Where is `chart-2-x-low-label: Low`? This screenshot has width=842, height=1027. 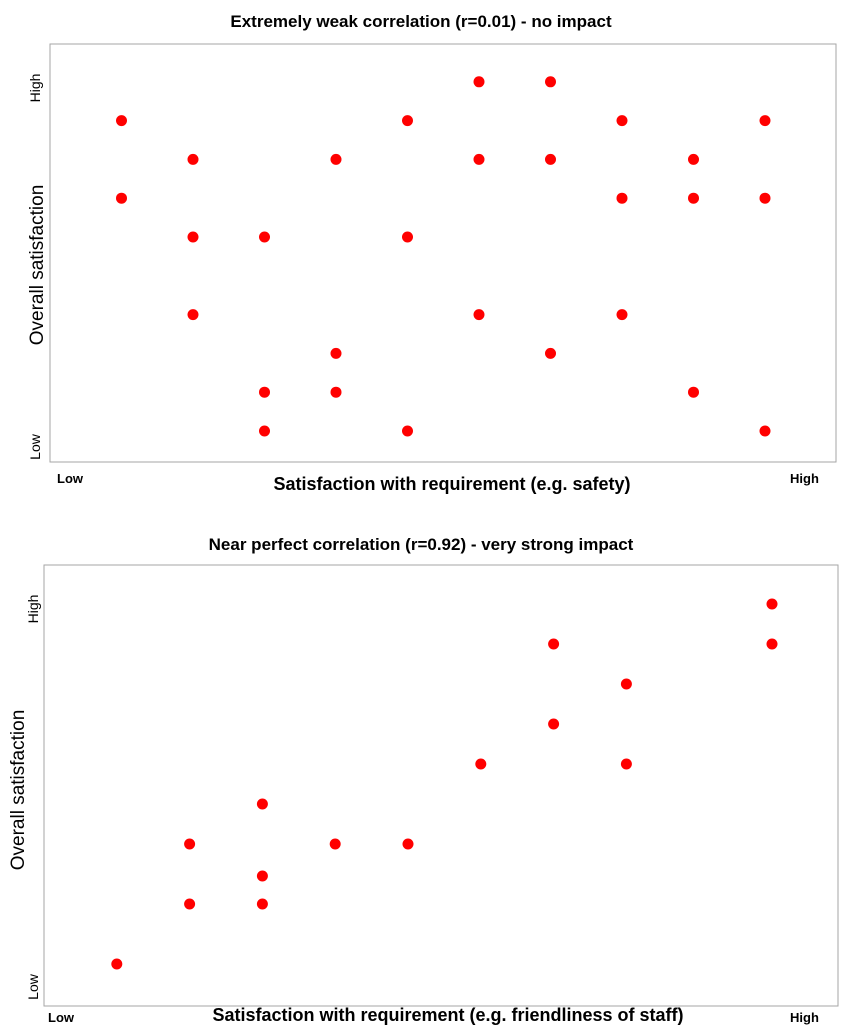 chart-2-x-low-label: Low is located at coordinates (61, 1017).